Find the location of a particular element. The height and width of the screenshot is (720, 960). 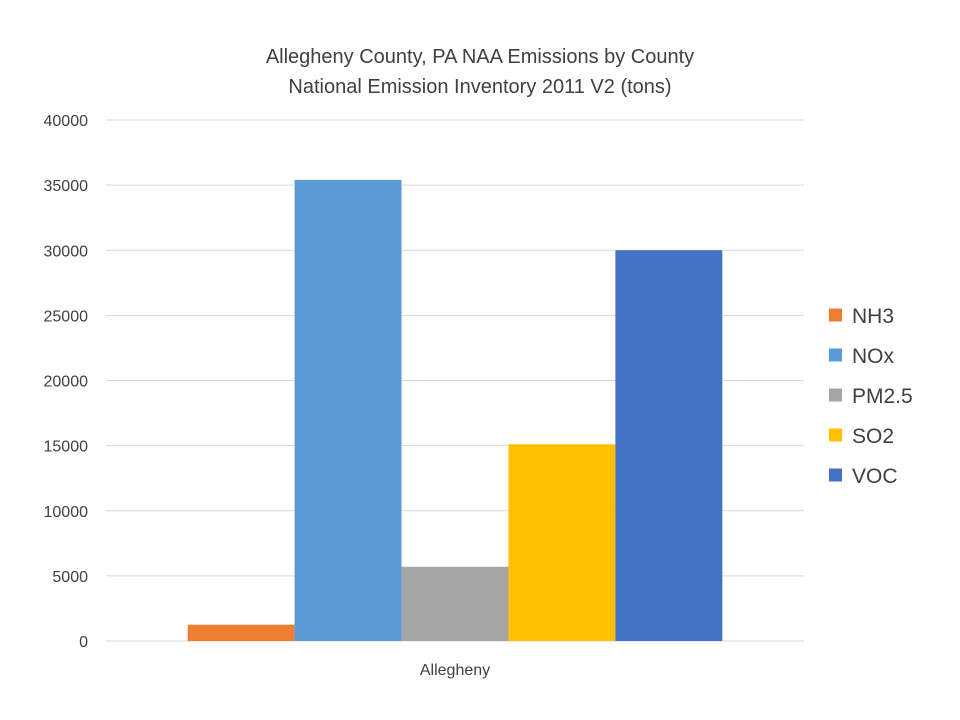

y-tick-label: 5000 is located at coordinates (70, 577).